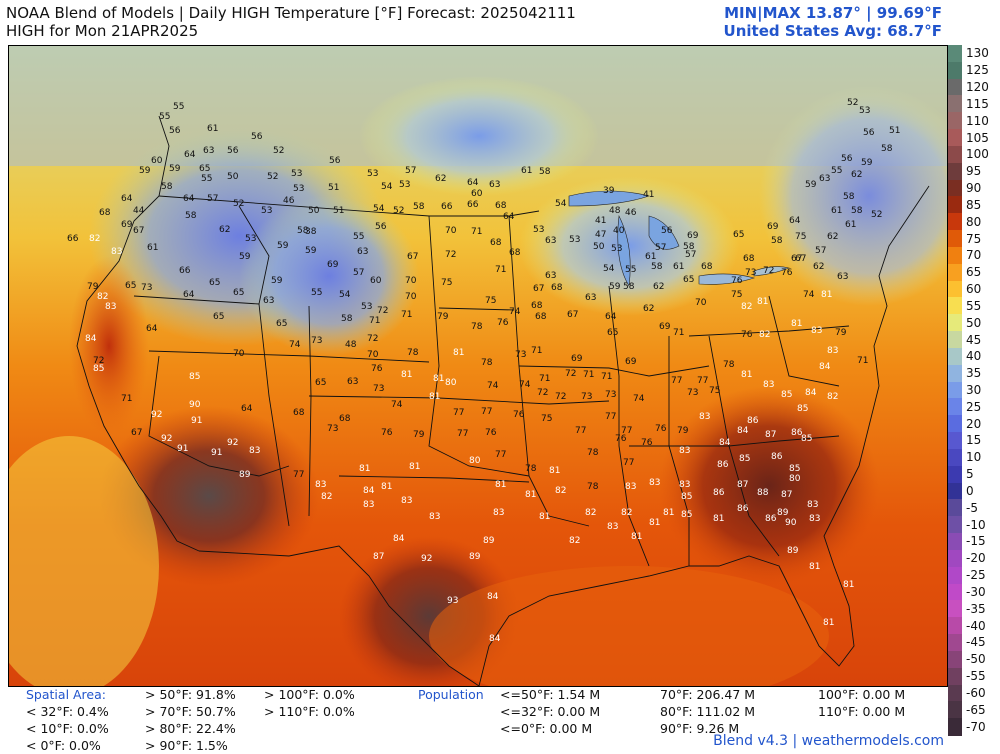  Describe the element at coordinates (708, 694) in the screenshot. I see `stat-line: 70°F: 206.47 M` at that location.